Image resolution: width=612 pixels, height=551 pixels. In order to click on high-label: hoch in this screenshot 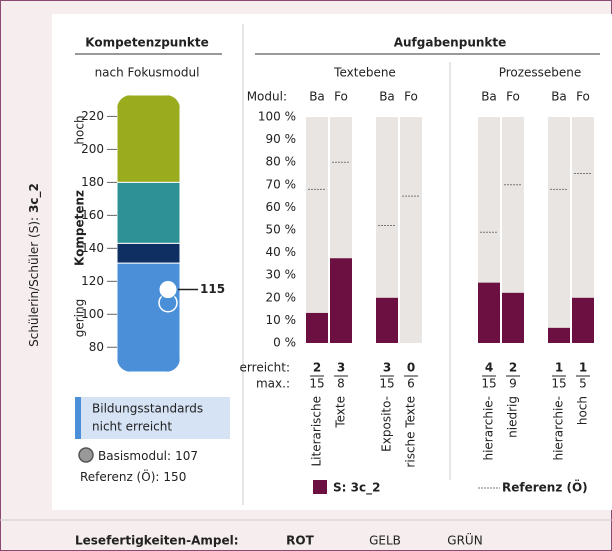, I will do `click(80, 129)`.